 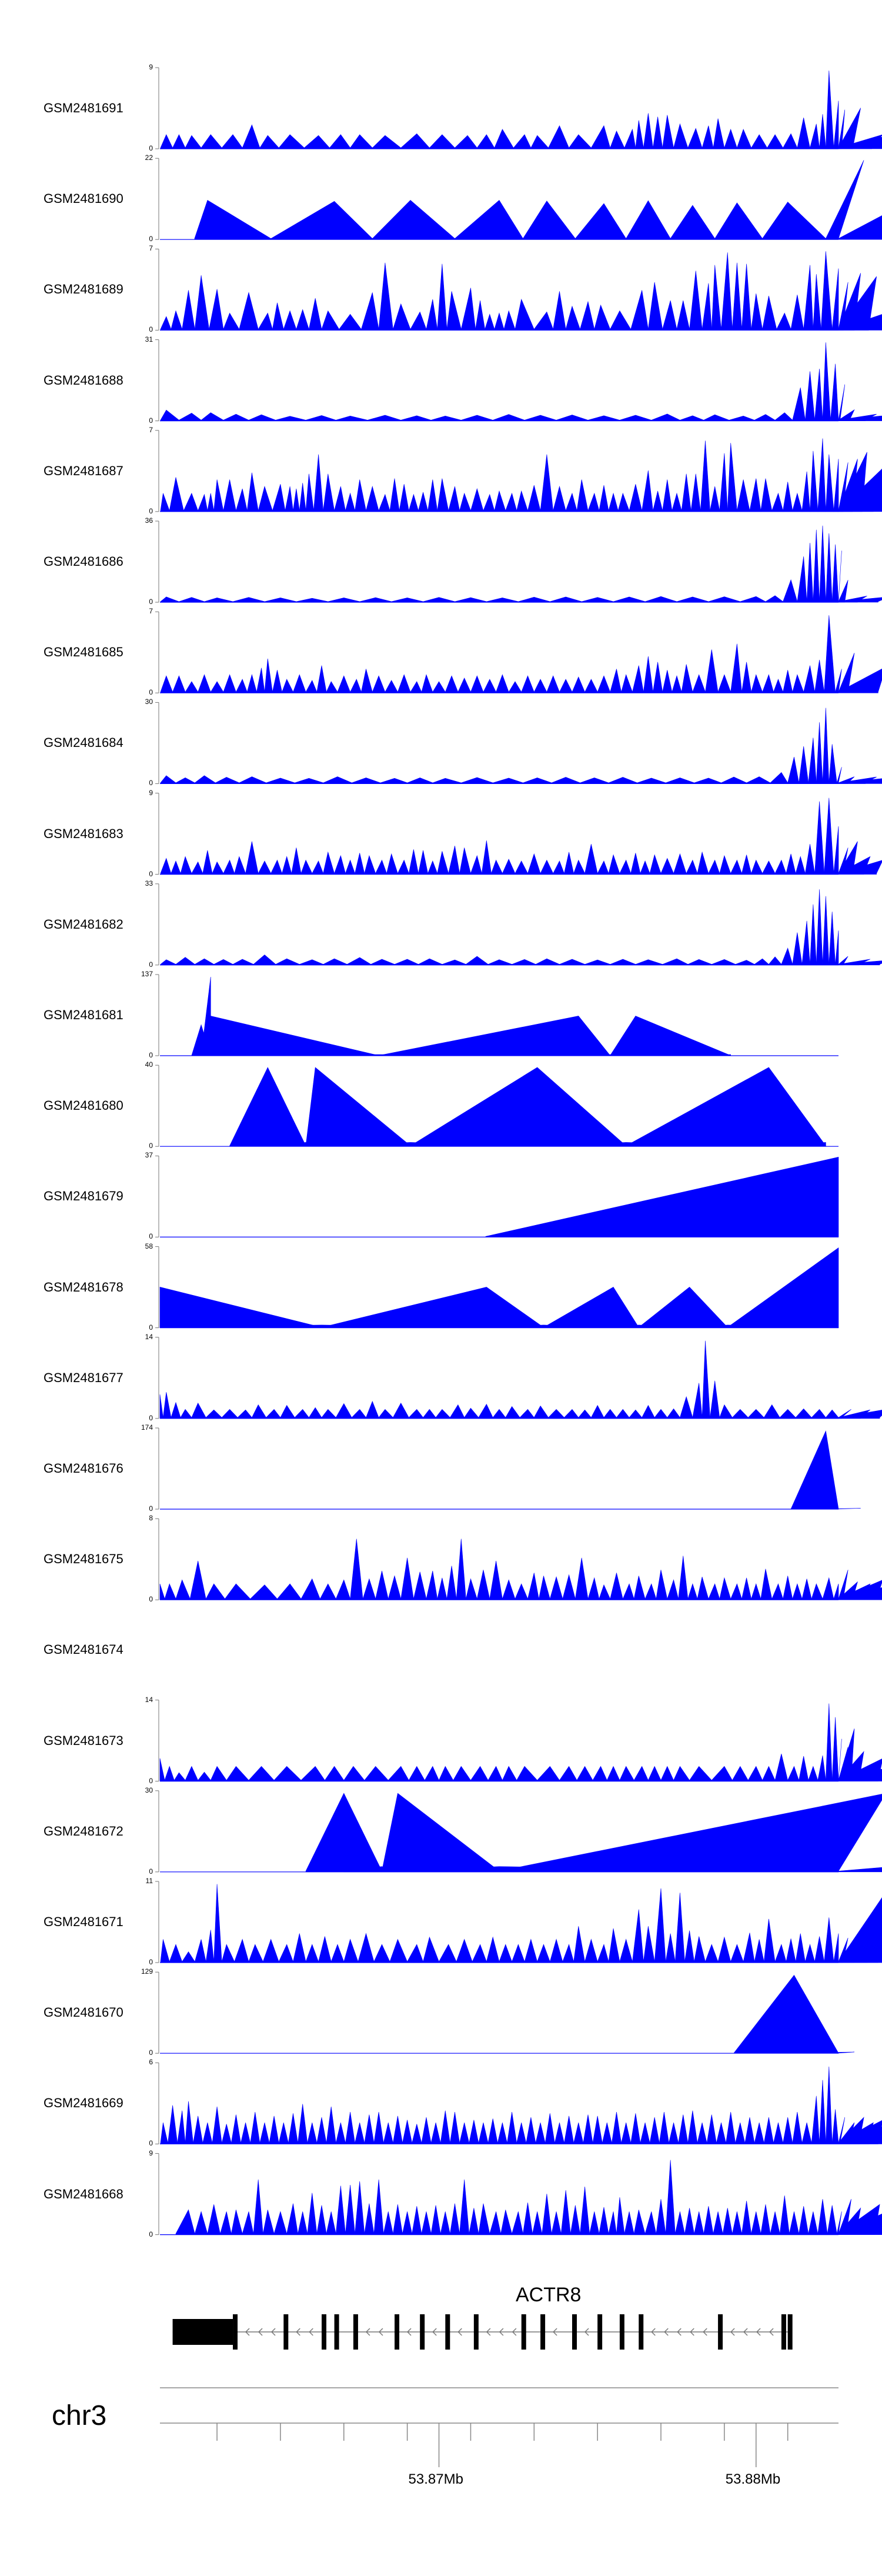 What do you see at coordinates (783, 2332) in the screenshot?
I see `gene-exon` at bounding box center [783, 2332].